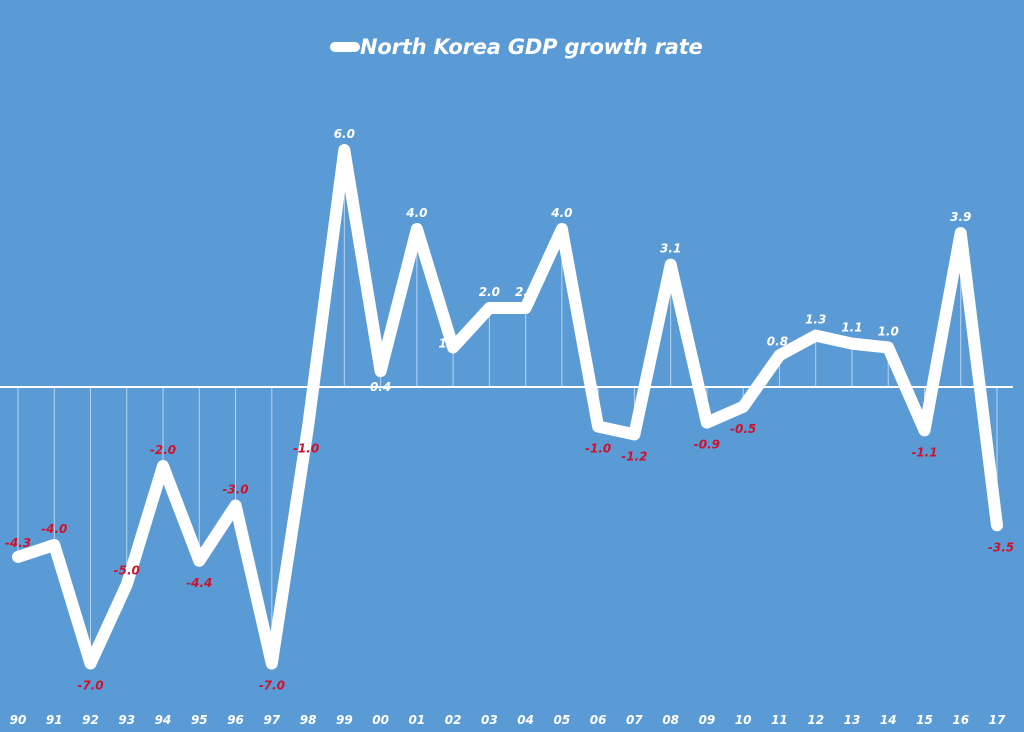 The width and height of the screenshot is (1024, 732). Describe the element at coordinates (163, 720) in the screenshot. I see `x-tick-label: 94` at that location.